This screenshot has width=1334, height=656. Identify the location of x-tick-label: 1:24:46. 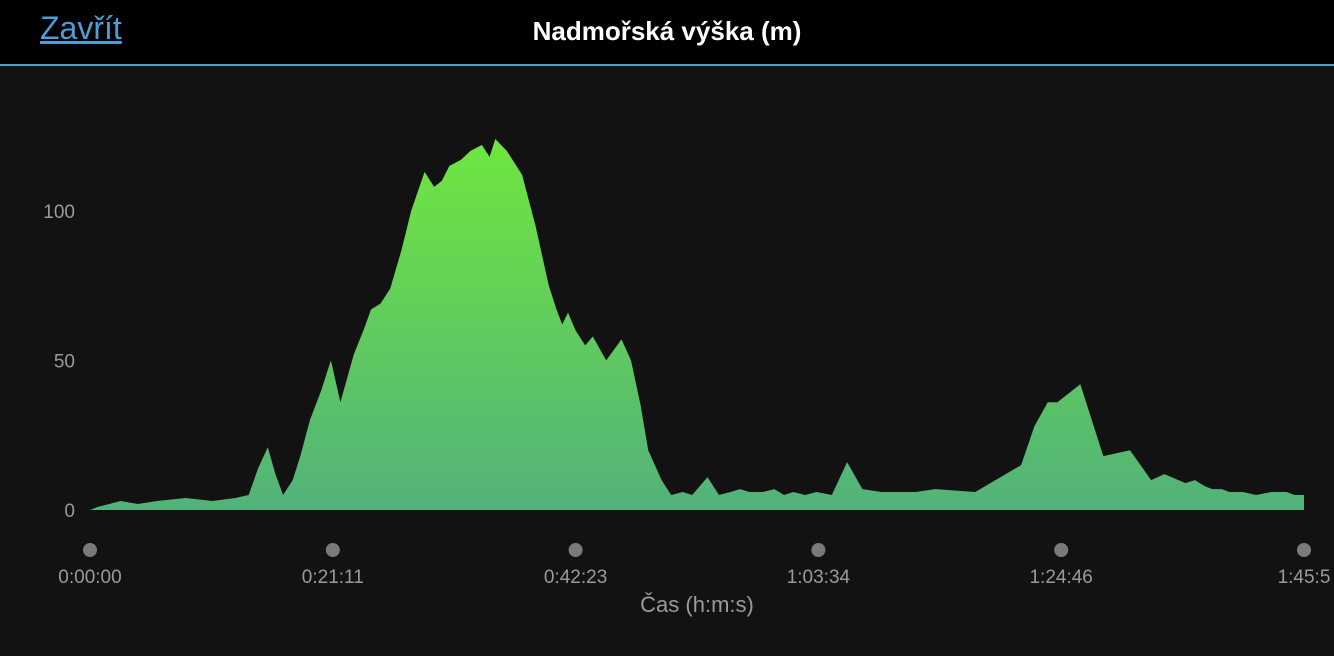
(1060, 577).